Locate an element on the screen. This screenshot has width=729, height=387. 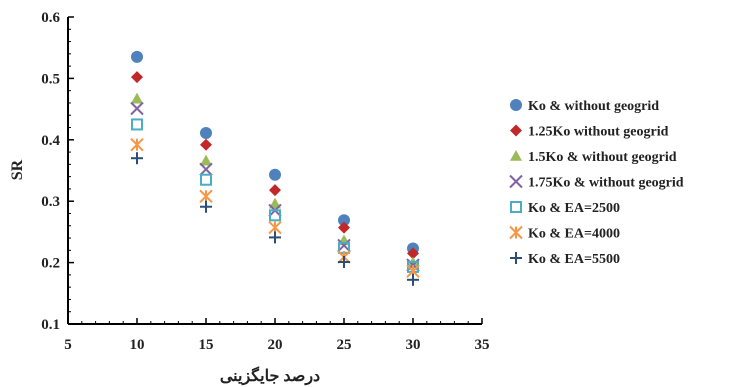
legend-label: 1.5Ko & without geogrid is located at coordinates (602, 157).